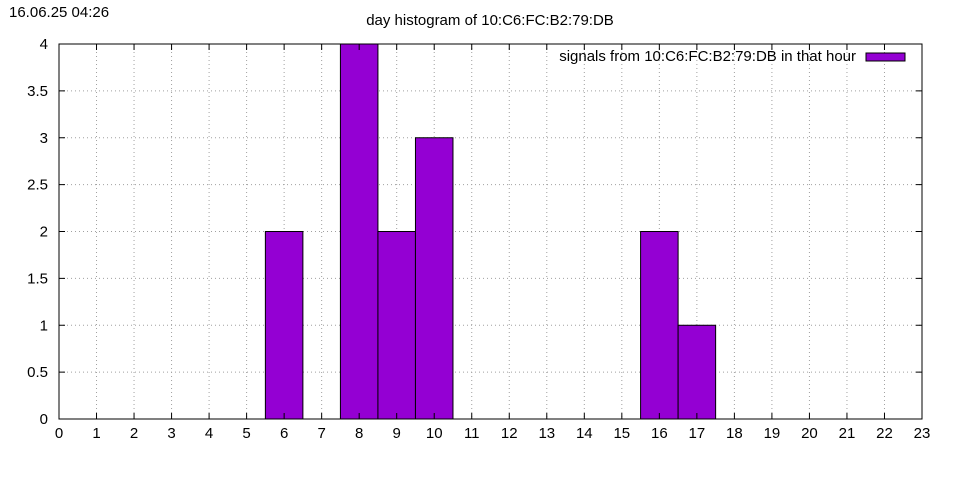 This screenshot has height=480, width=960. I want to click on x-tick-label-17: 17, so click(697, 433).